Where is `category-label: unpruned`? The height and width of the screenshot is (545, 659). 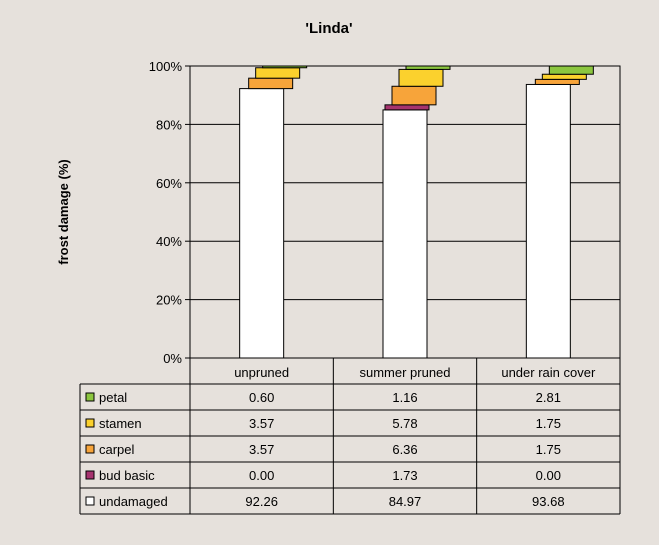
category-label: unpruned is located at coordinates (261, 372).